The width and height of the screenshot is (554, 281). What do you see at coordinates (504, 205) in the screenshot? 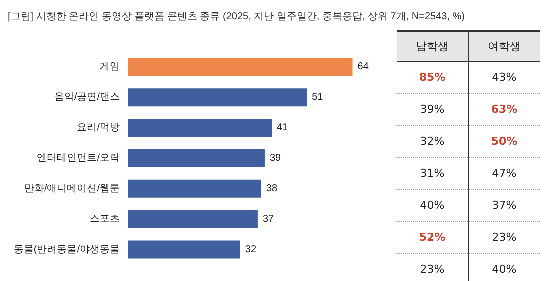
I see `text: 37%` at bounding box center [504, 205].